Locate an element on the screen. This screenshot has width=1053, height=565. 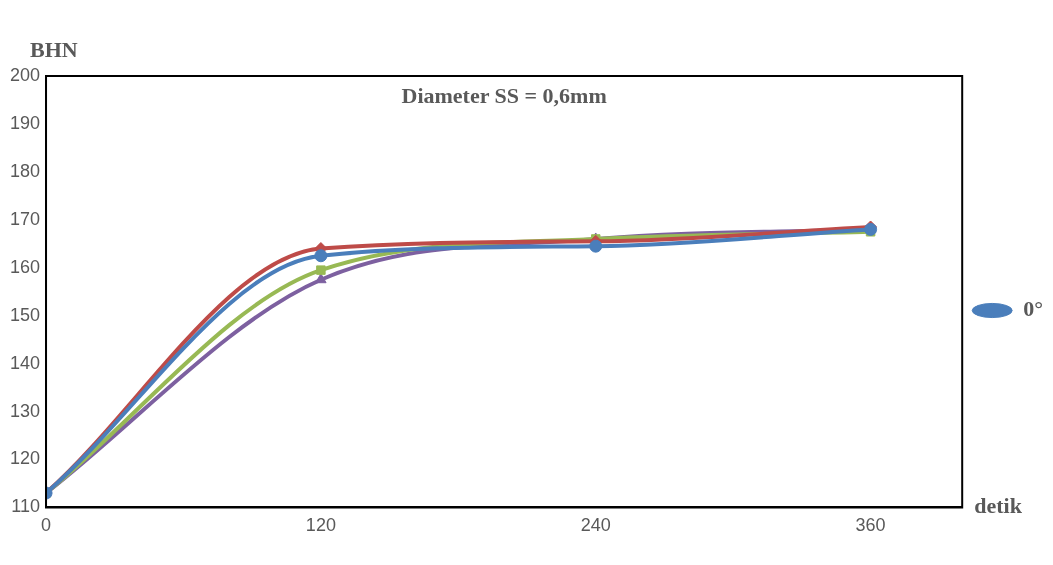
y-tick-label: 200 is located at coordinates (25, 74).